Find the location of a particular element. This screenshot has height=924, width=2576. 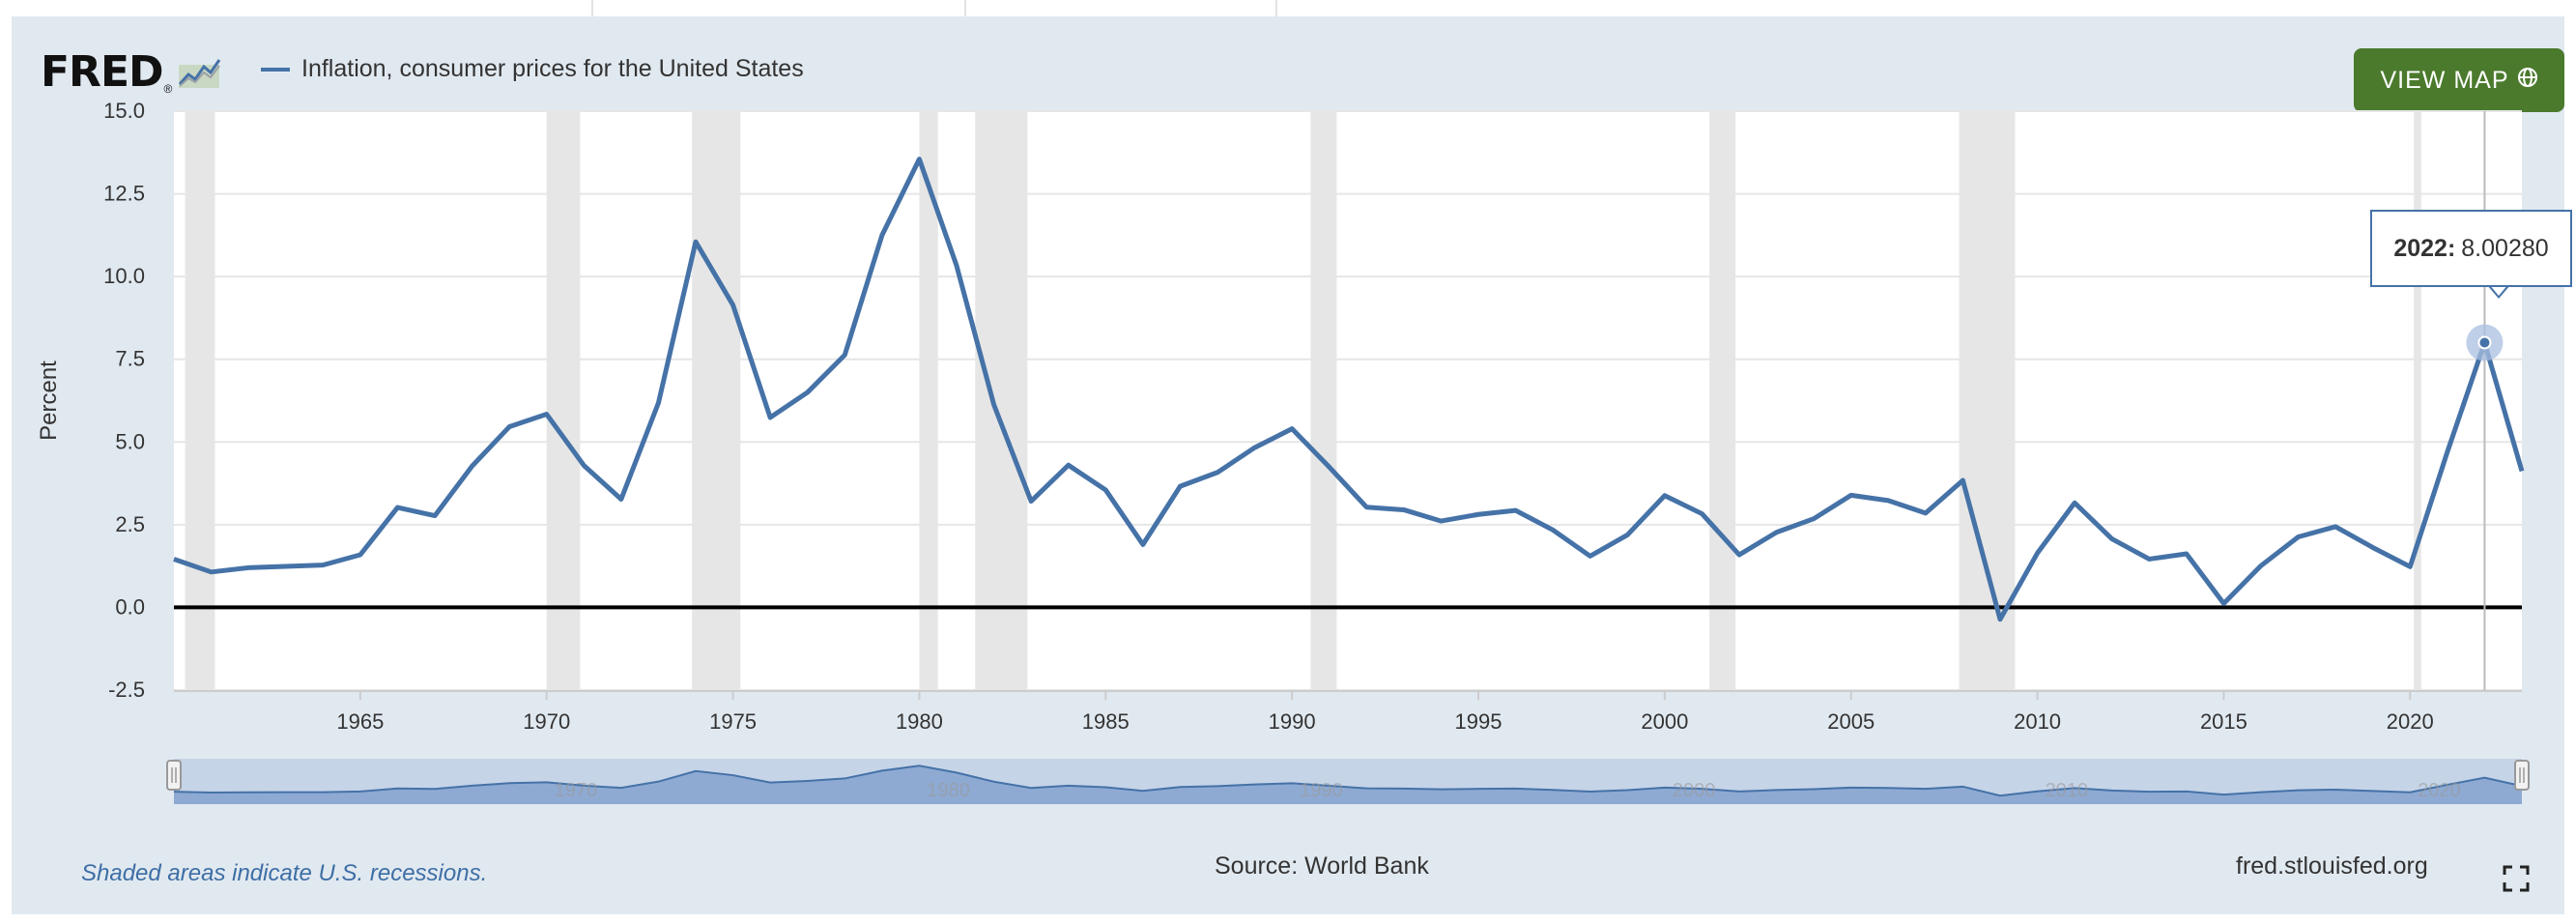

fred-logo-reg: ® is located at coordinates (168, 89).